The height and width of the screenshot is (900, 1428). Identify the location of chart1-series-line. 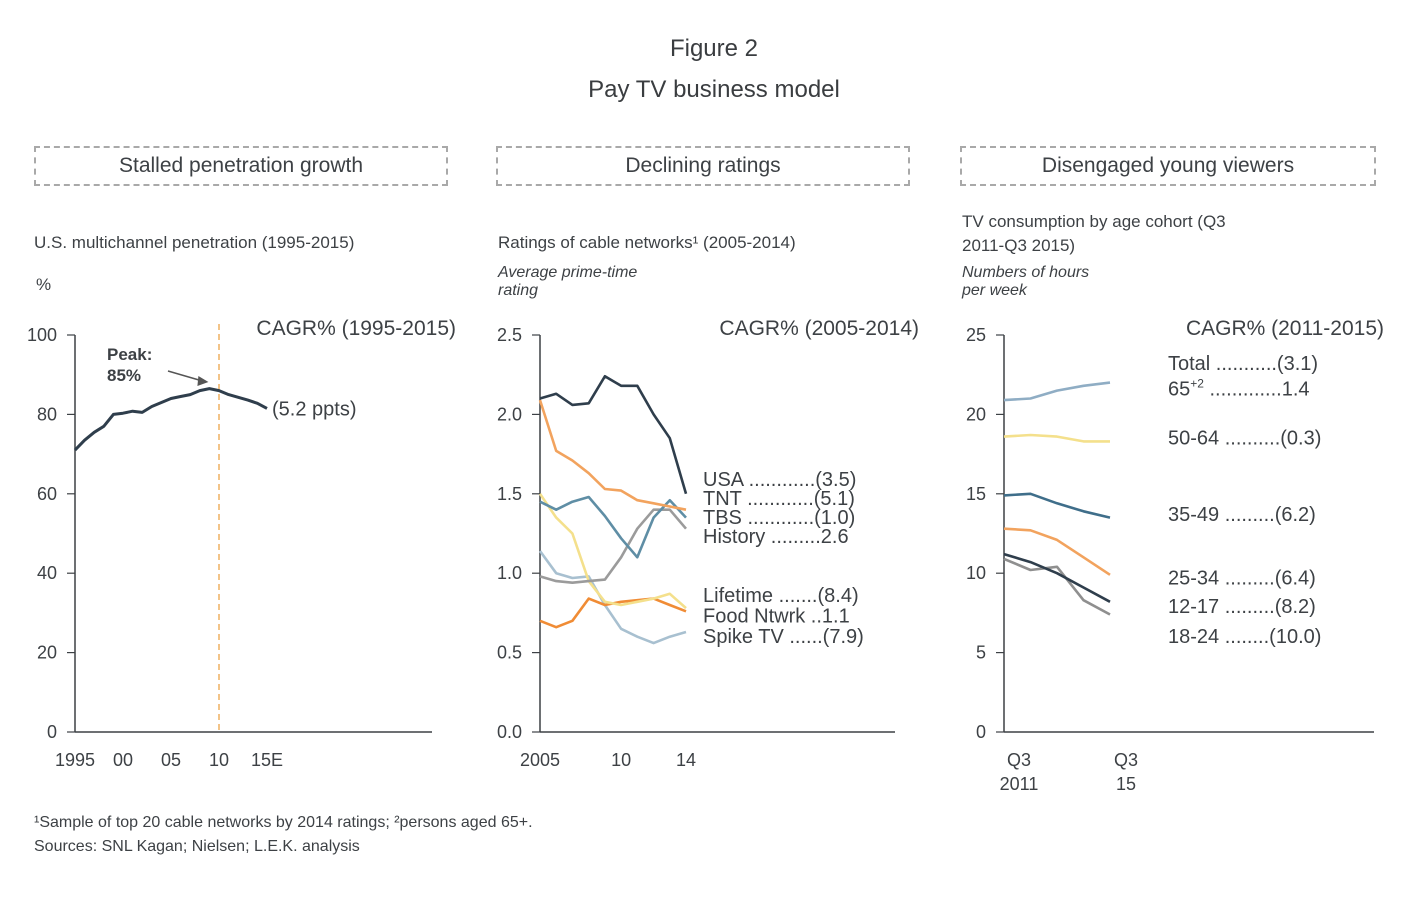
(170, 419).